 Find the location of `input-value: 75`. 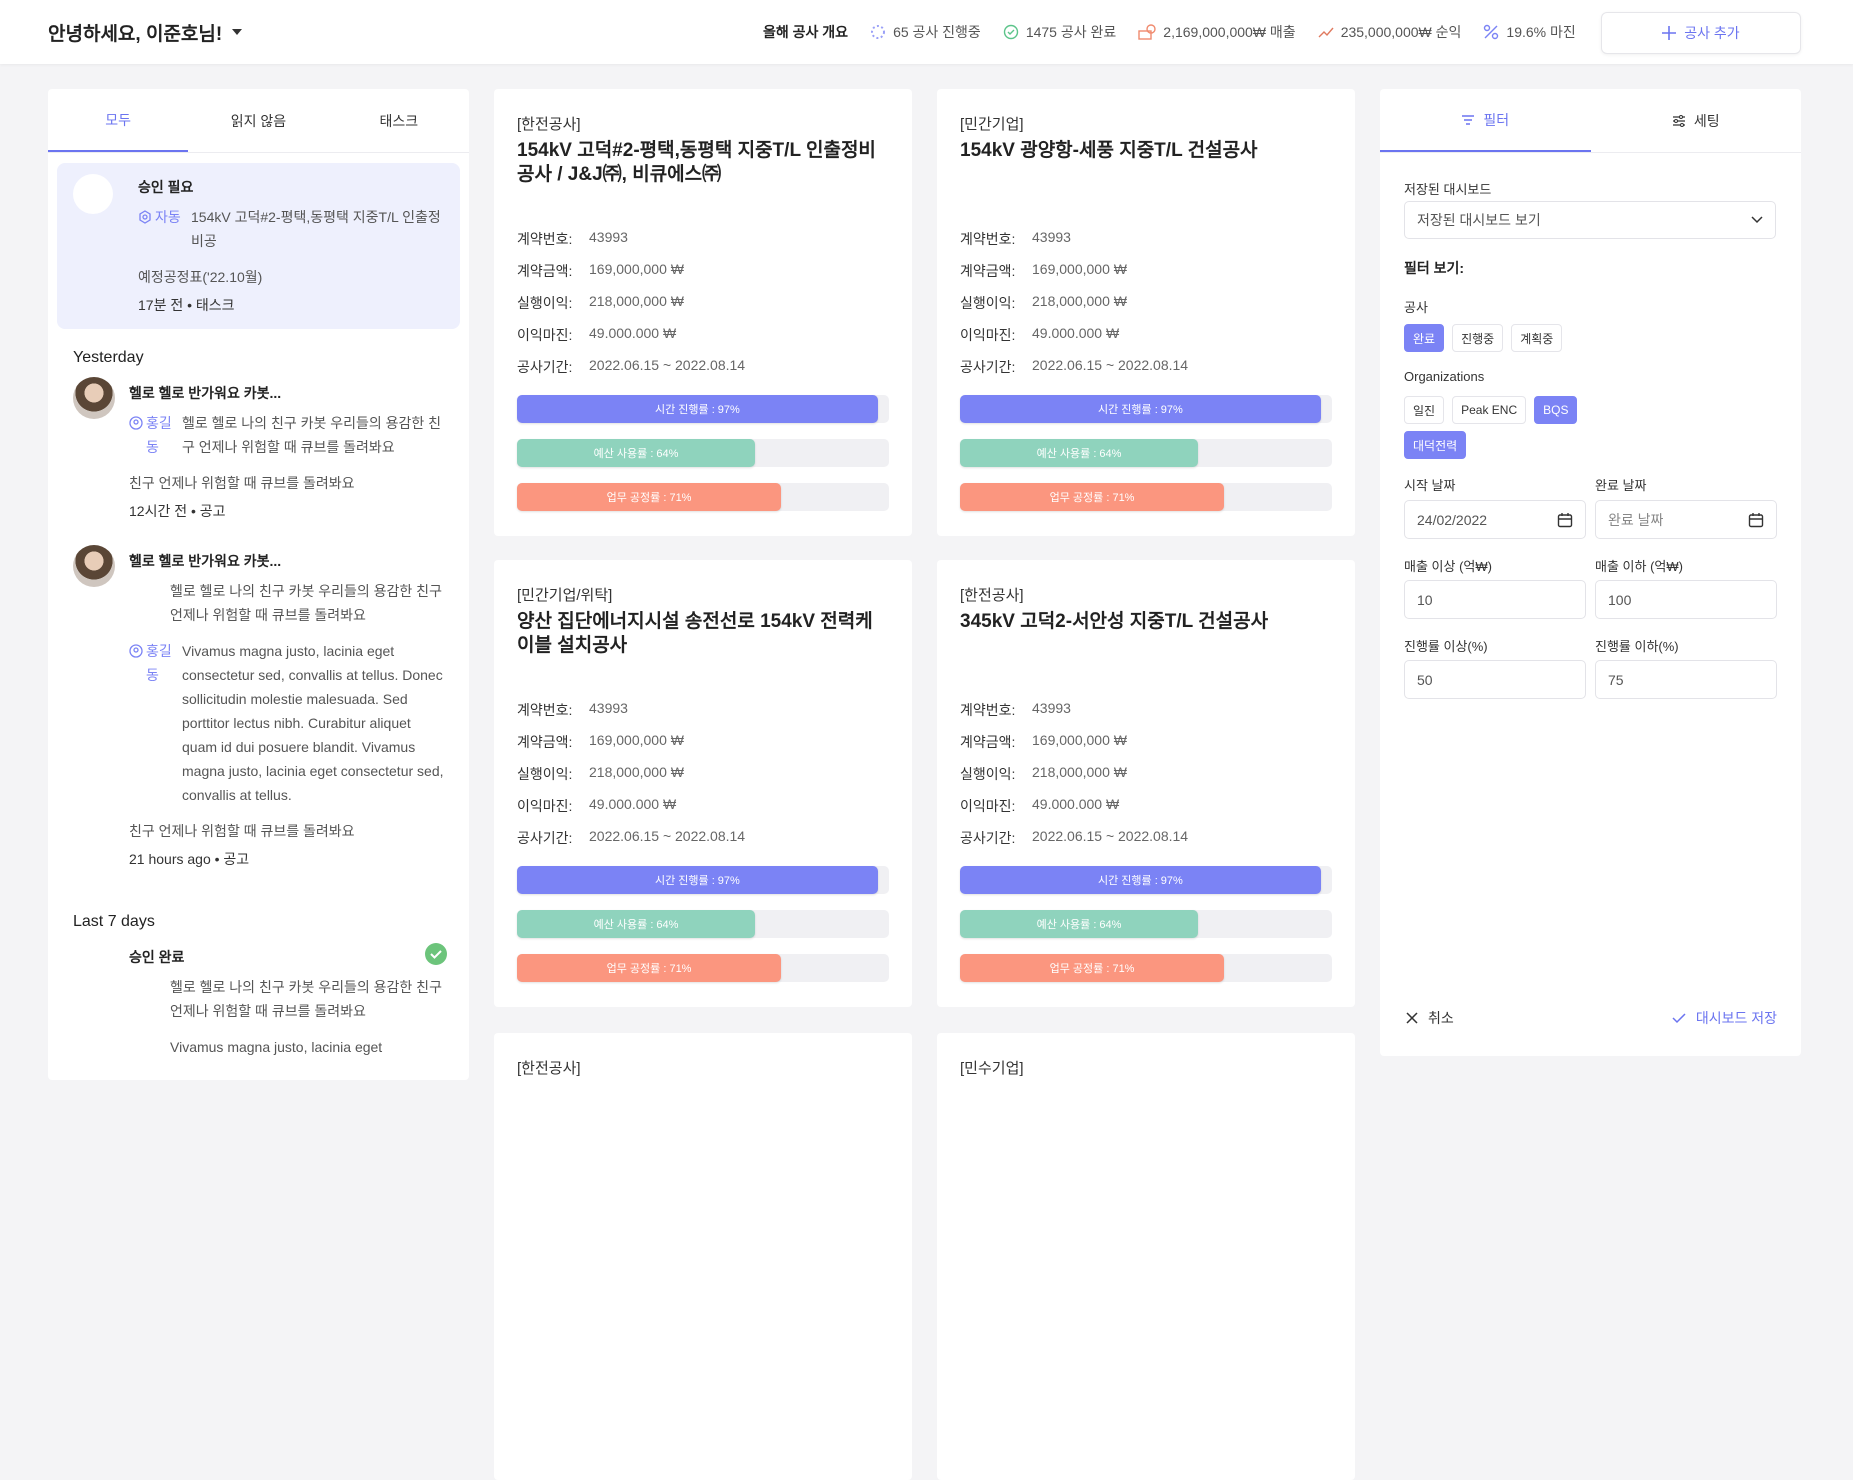

input-value: 75 is located at coordinates (1616, 679).